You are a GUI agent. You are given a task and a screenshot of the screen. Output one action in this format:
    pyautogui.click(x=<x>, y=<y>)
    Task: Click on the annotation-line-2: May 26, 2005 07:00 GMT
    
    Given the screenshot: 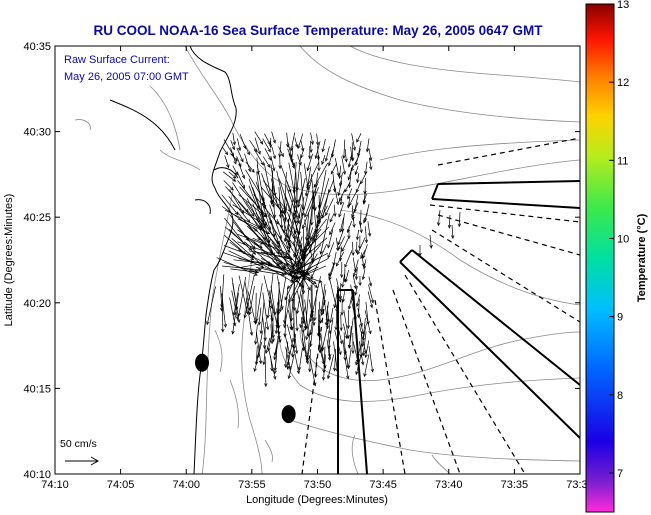 What is the action you would take?
    pyautogui.click(x=126, y=77)
    